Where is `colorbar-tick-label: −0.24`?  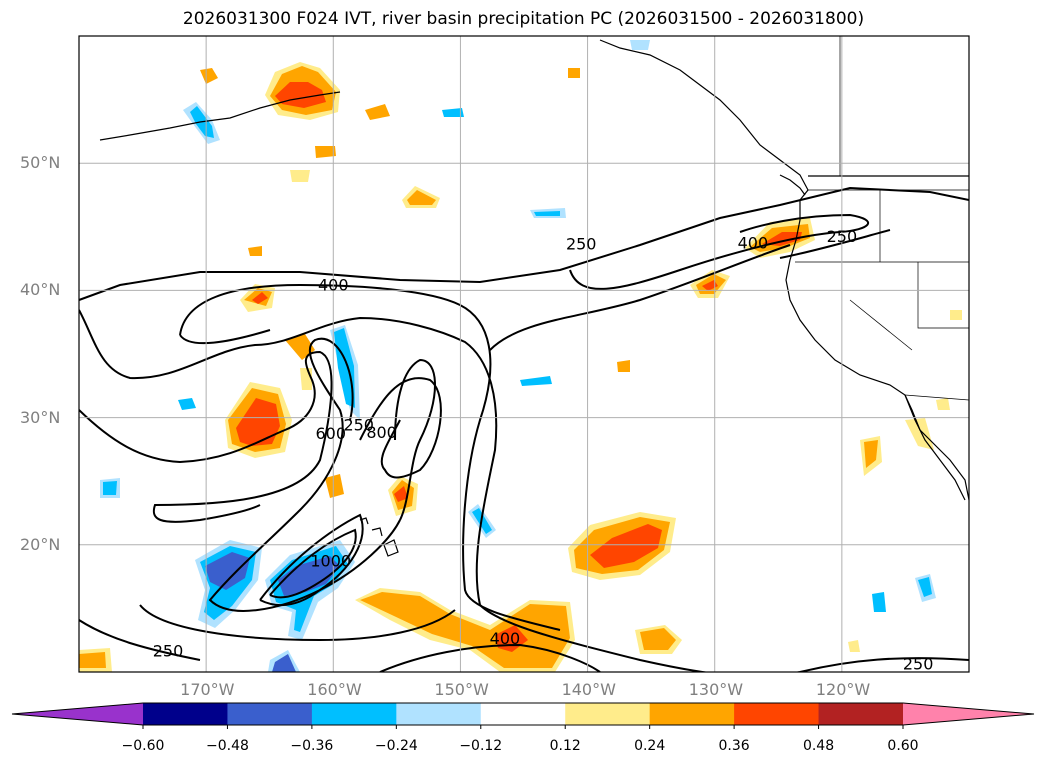 colorbar-tick-label: −0.24 is located at coordinates (396, 746).